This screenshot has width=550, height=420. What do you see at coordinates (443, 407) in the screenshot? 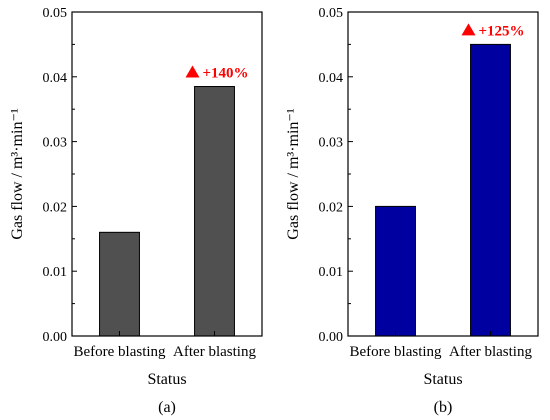
I see `panel-label: (b)` at bounding box center [443, 407].